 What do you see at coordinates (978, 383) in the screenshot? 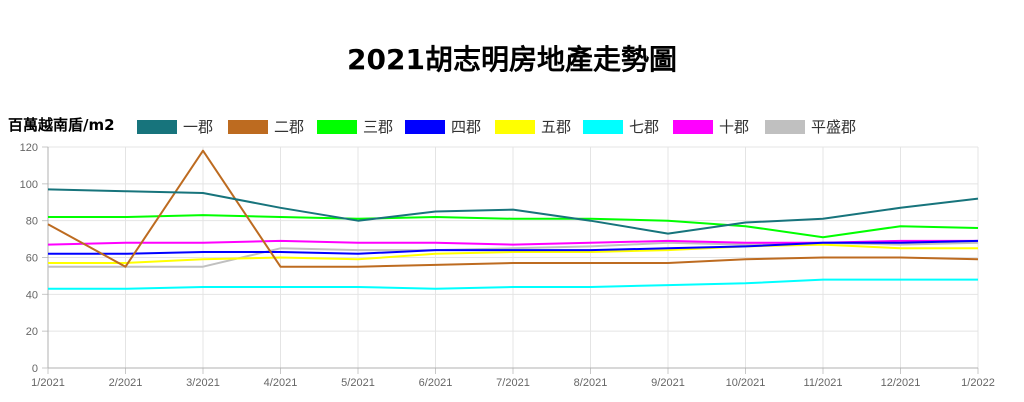
I see `x-tick-label: 1/2022` at bounding box center [978, 383].